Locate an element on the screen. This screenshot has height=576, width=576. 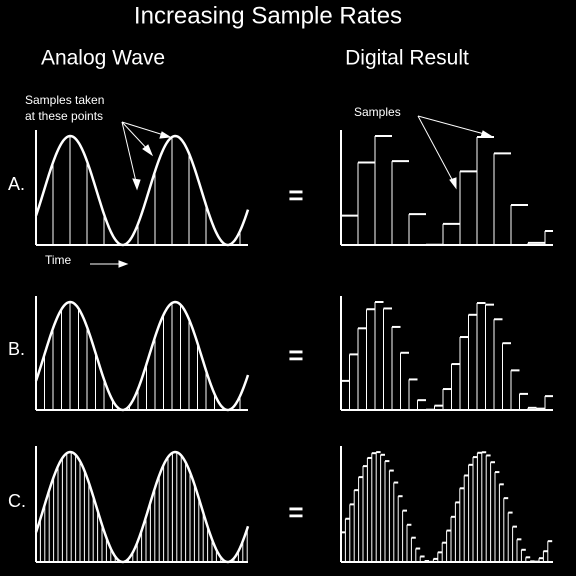
annotation: at these points is located at coordinates (64, 116).